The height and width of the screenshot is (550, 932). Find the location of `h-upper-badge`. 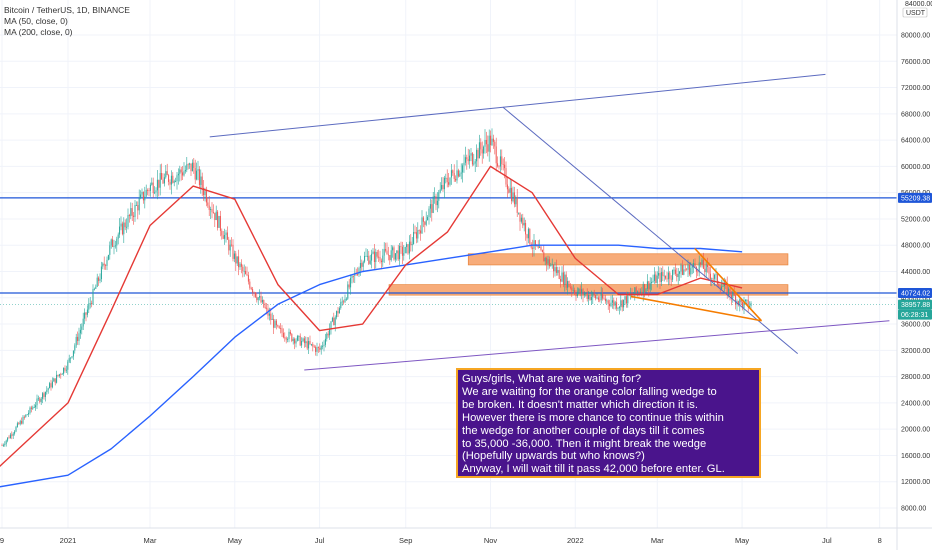

h-upper-badge is located at coordinates (915, 197).